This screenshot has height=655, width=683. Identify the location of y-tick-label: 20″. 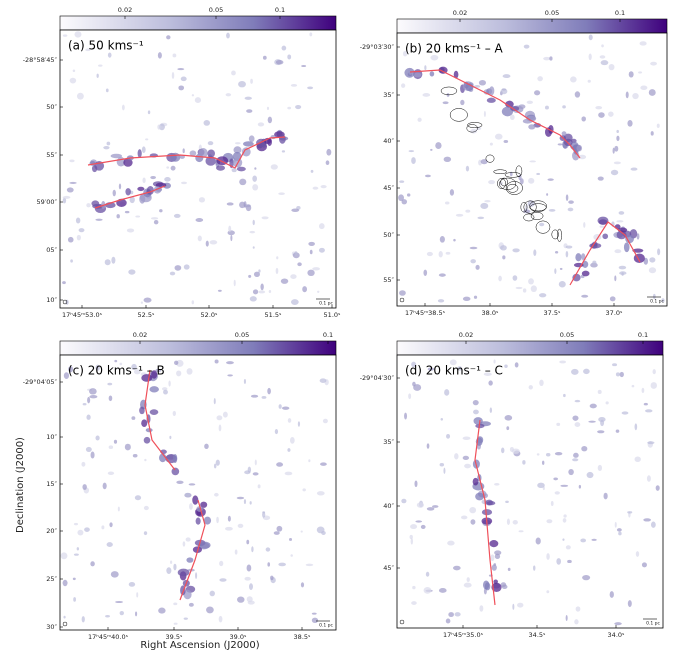
(51, 531).